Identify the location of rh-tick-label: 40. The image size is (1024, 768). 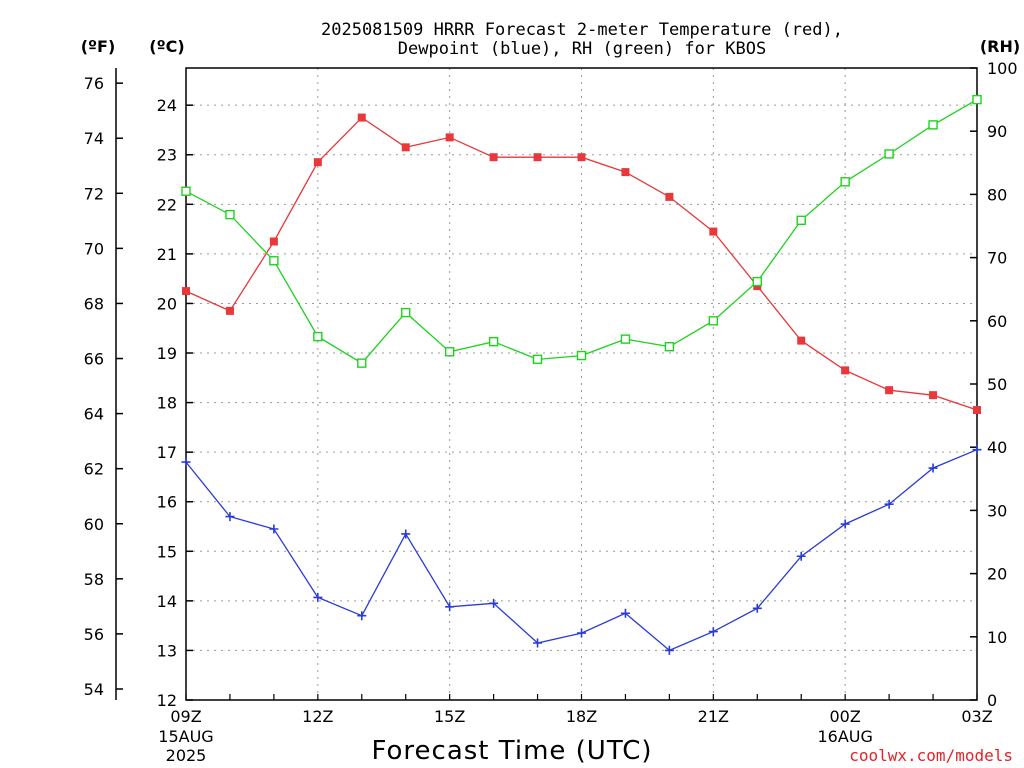
(997, 447).